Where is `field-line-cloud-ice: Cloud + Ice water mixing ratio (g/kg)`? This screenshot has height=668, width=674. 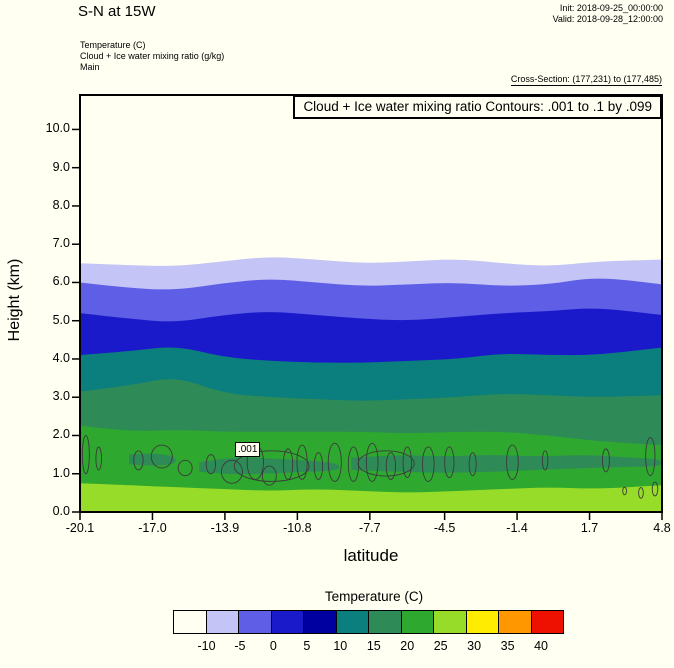 field-line-cloud-ice: Cloud + Ice water mixing ratio (g/kg) is located at coordinates (152, 56).